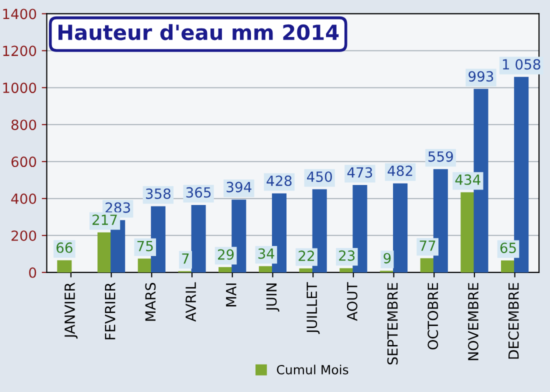 The height and width of the screenshot is (392, 550). I want to click on x-tick-label: JANVIER, so click(71, 310).